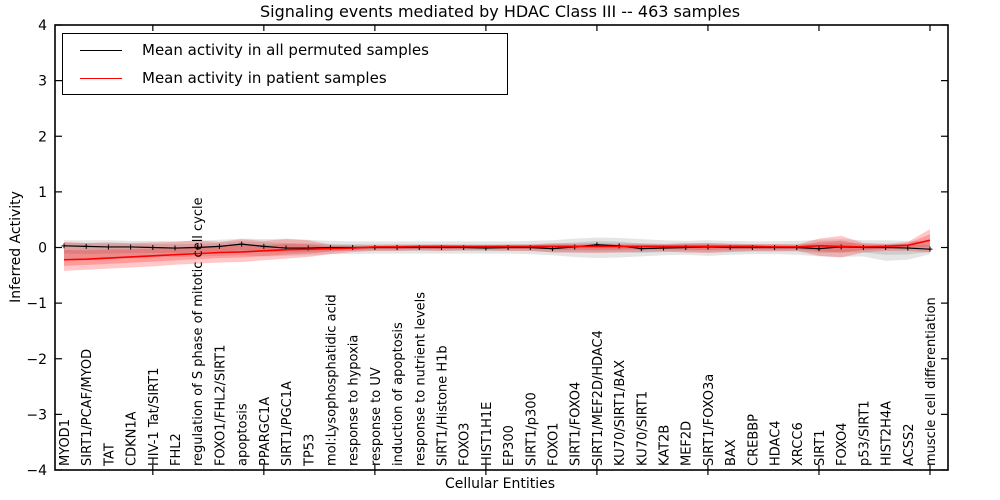 The width and height of the screenshot is (1000, 500). I want to click on x-tick-label: KU70/SIRT1, so click(642, 428).